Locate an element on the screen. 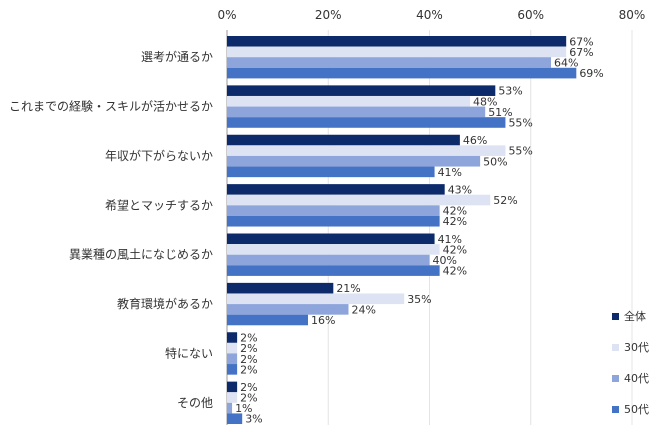 This screenshot has width=668, height=432. data-label: 21% is located at coordinates (348, 288).